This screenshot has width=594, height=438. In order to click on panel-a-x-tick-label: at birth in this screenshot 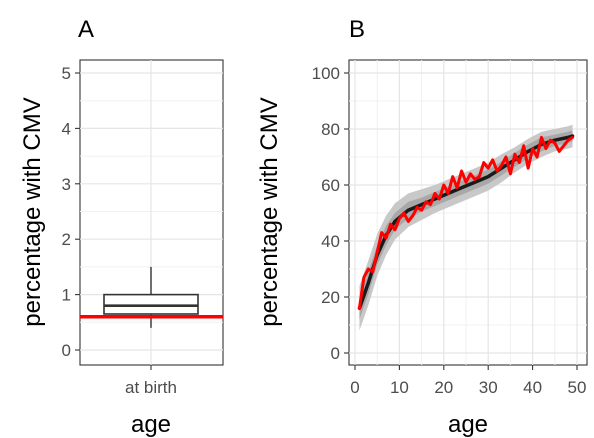, I will do `click(151, 387)`.